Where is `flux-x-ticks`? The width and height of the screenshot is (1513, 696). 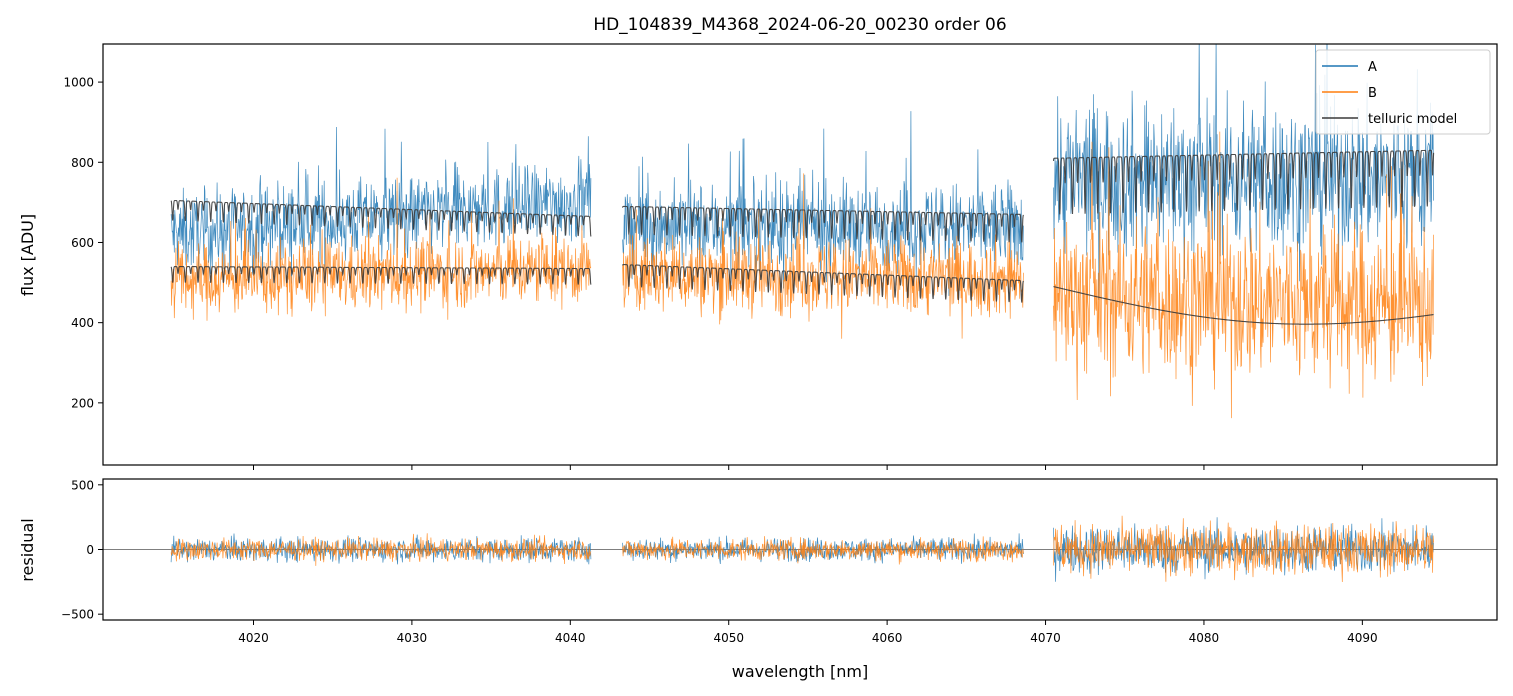 flux-x-ticks is located at coordinates (807, 467).